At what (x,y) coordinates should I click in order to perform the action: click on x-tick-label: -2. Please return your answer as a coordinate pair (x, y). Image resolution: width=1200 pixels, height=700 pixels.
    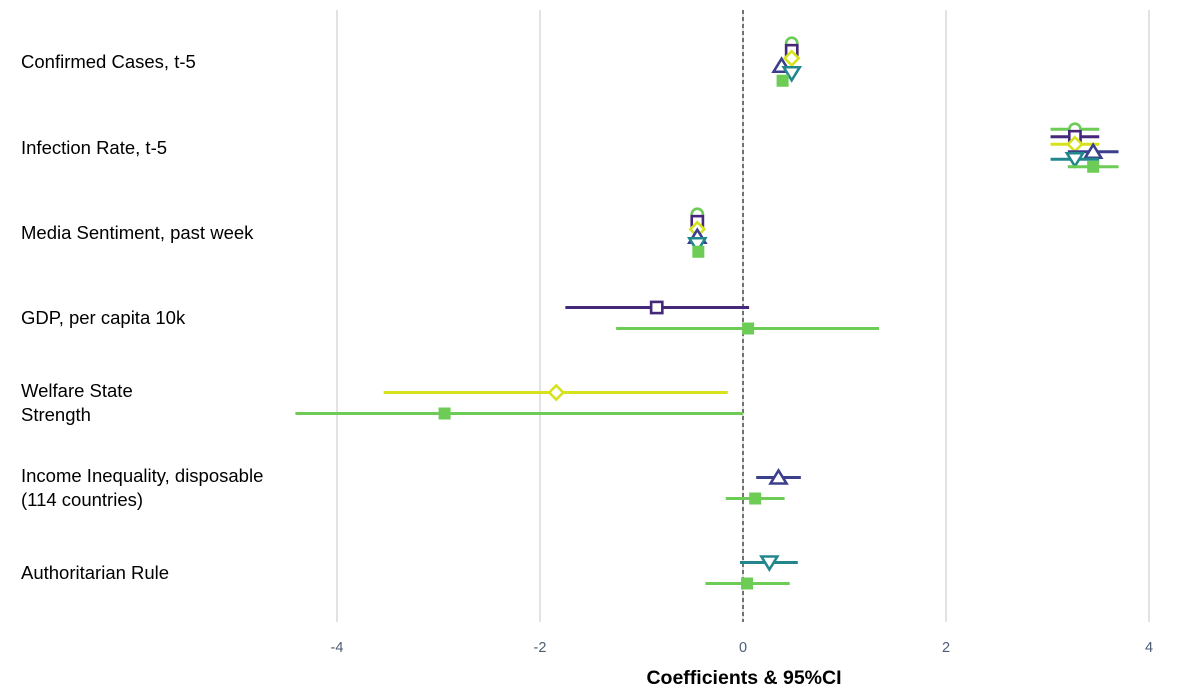
    Looking at the image, I should click on (540, 648).